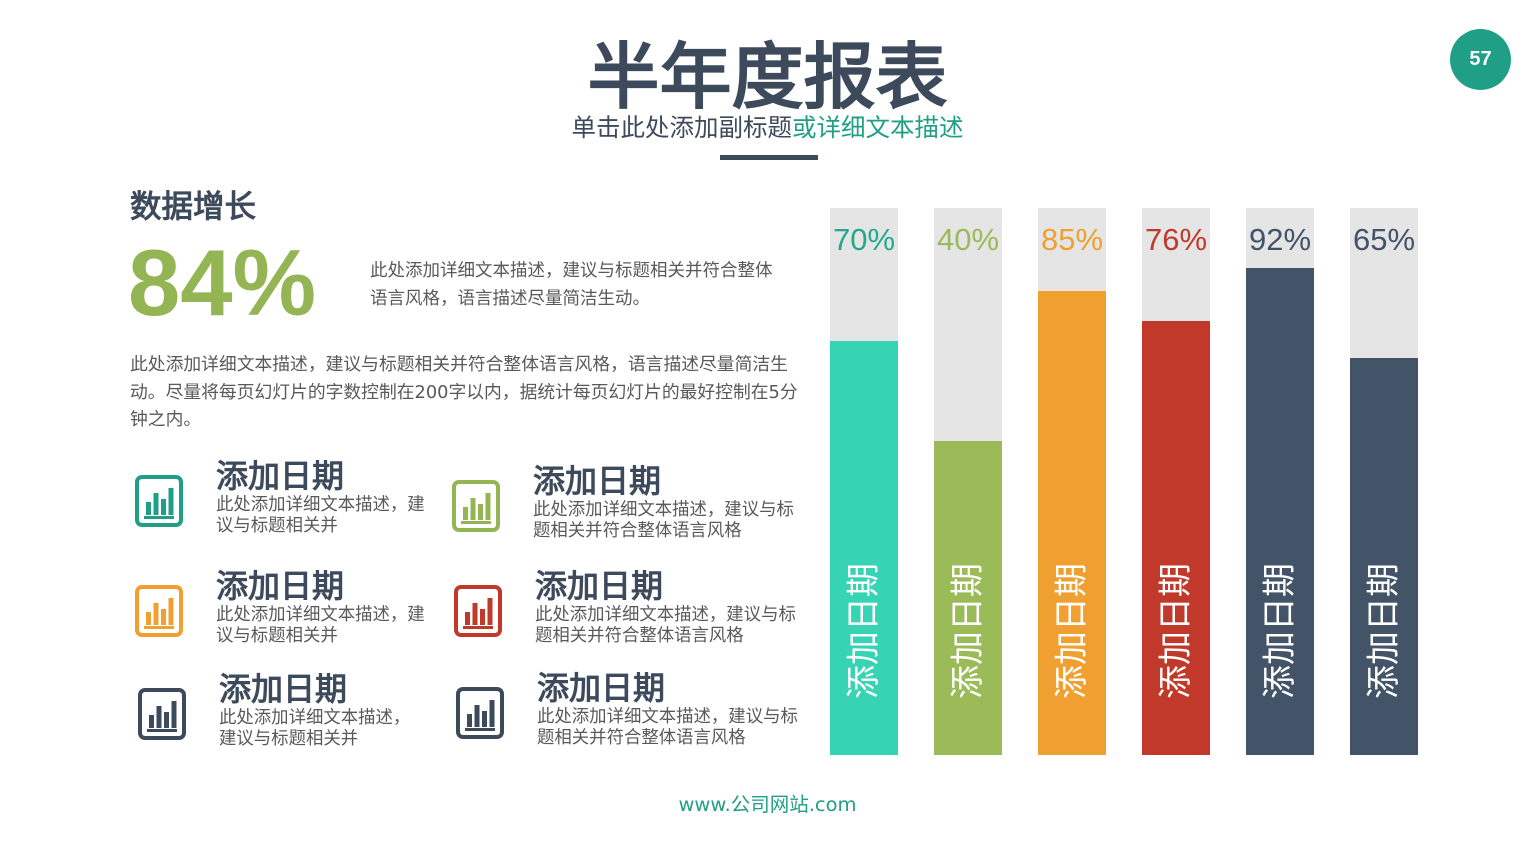 The image size is (1535, 864). I want to click on subtitle-main-text: 单击此处添加副标题, so click(682, 127).